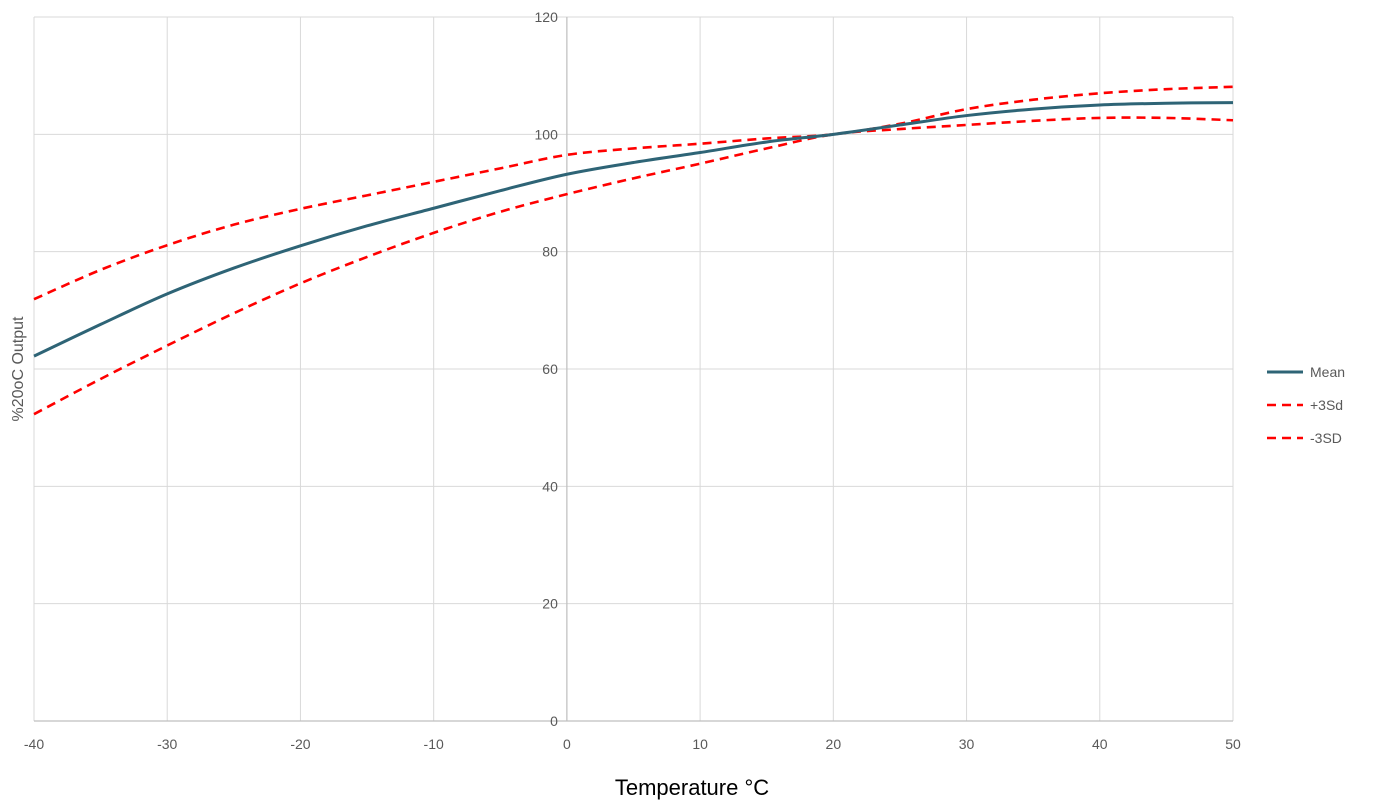  Describe the element at coordinates (967, 744) in the screenshot. I see `x-tick-label: 30` at that location.